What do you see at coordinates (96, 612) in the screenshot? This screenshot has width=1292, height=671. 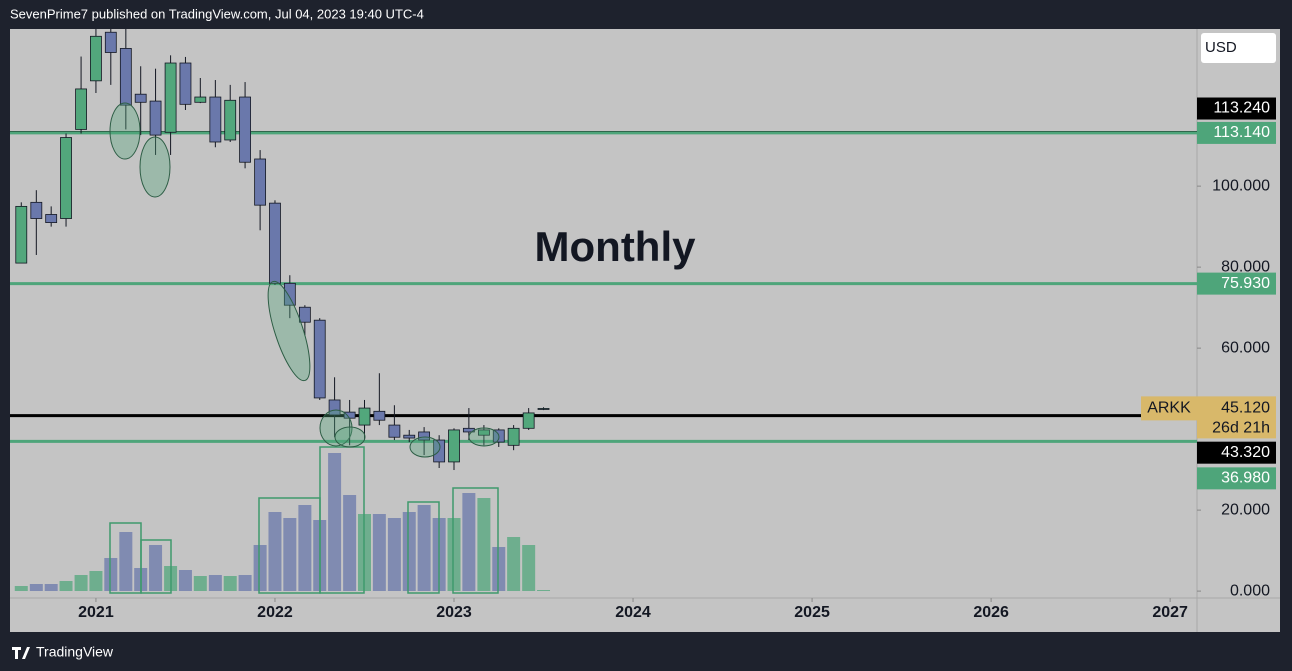 I see `x-tick-label: 2021` at bounding box center [96, 612].